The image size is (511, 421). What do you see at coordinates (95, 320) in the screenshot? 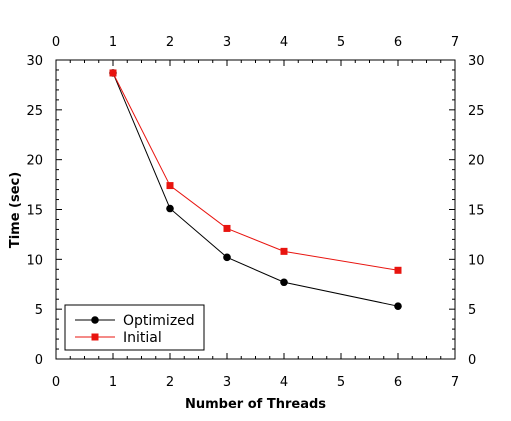
I see `legend-optimized-marker` at bounding box center [95, 320].